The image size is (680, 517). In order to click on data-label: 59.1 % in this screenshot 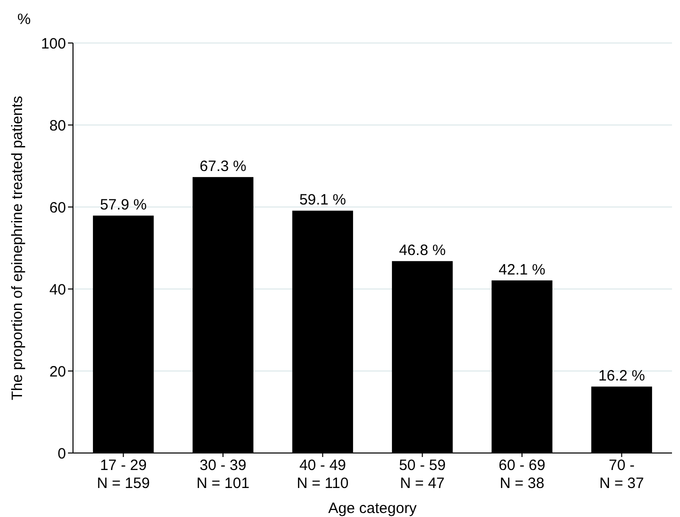, I will do `click(322, 200)`.